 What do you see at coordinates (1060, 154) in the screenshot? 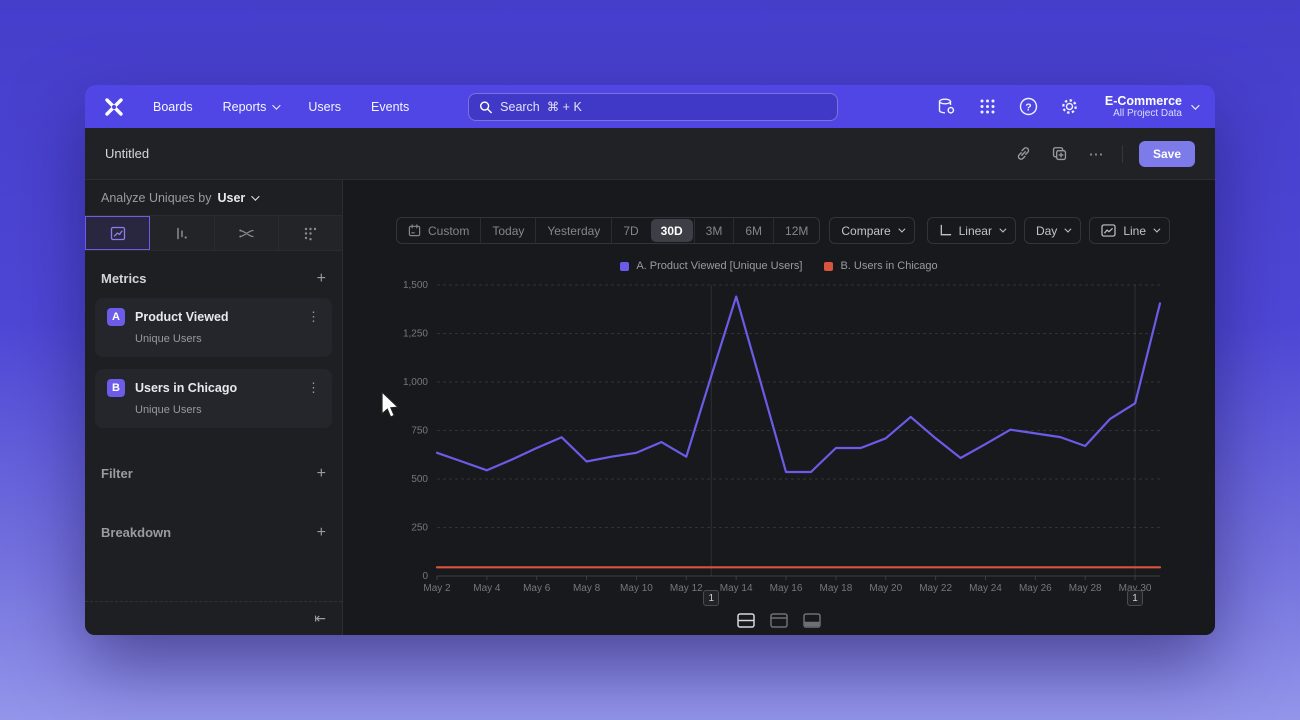
I see `duplicate-icon` at bounding box center [1060, 154].